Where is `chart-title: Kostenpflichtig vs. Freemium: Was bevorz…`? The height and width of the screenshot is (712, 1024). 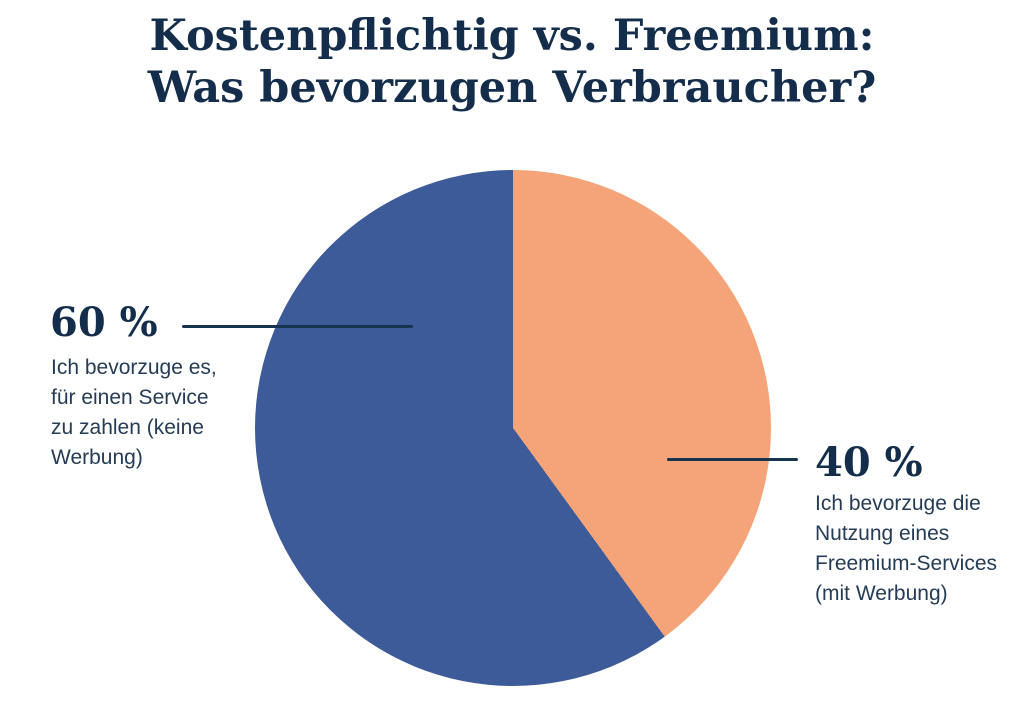 chart-title: Kostenpflichtig vs. Freemium: Was bevorz… is located at coordinates (512, 62).